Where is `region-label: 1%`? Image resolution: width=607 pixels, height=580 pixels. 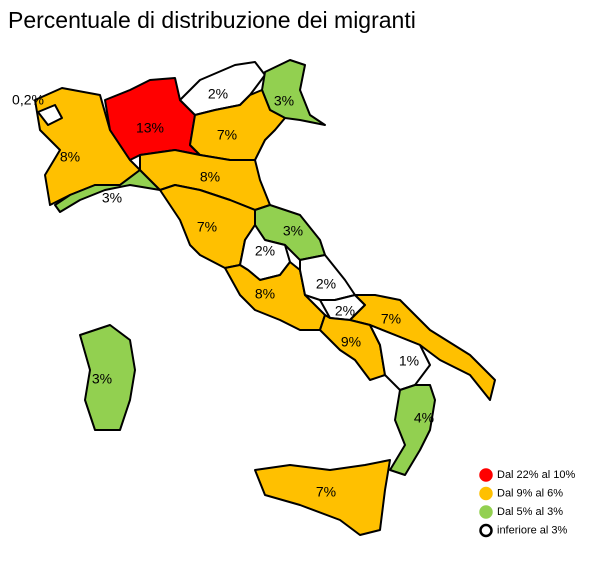 region-label: 1% is located at coordinates (409, 361).